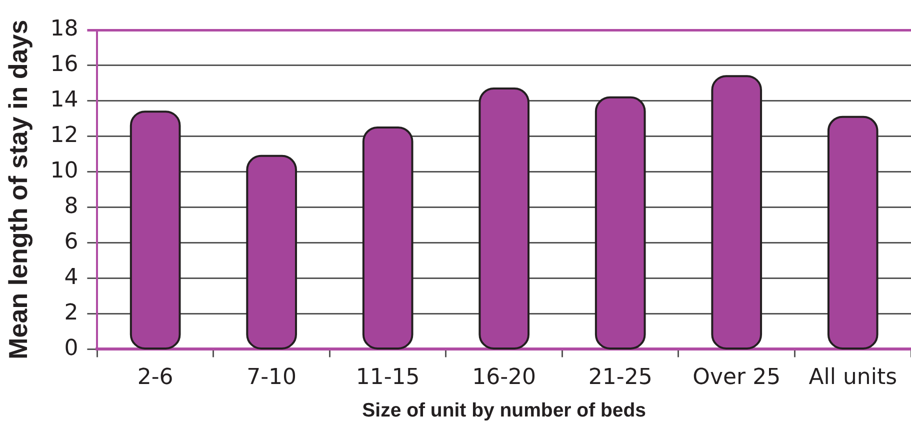 Image resolution: width=911 pixels, height=448 pixels. I want to click on y-tick-label: 2, so click(71, 313).